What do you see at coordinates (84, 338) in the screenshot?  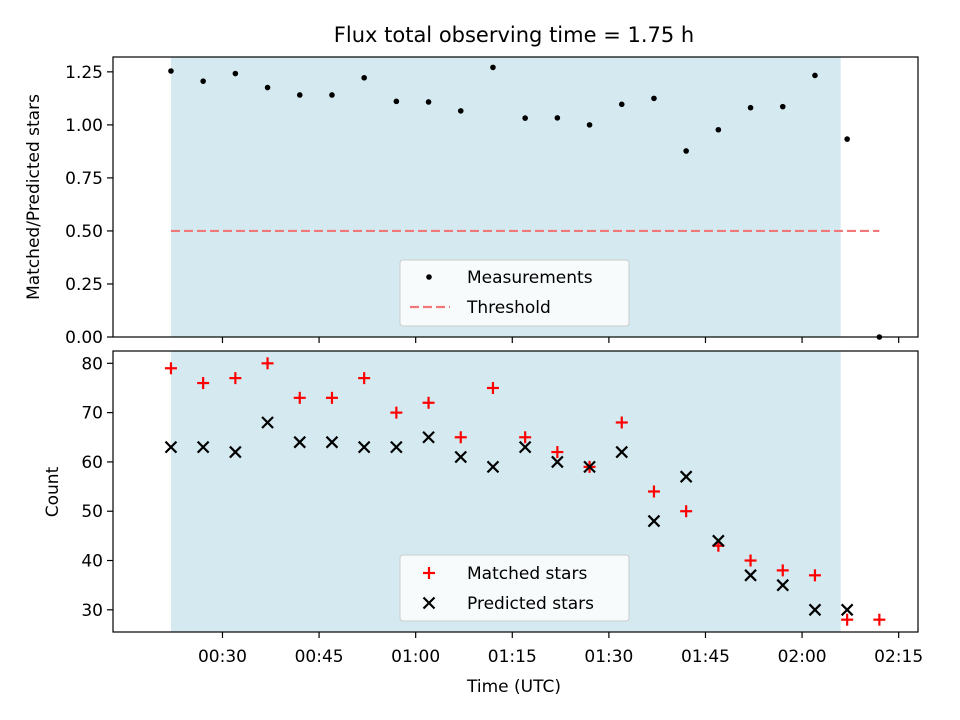 I see `y-tick-label: 0.00` at bounding box center [84, 338].